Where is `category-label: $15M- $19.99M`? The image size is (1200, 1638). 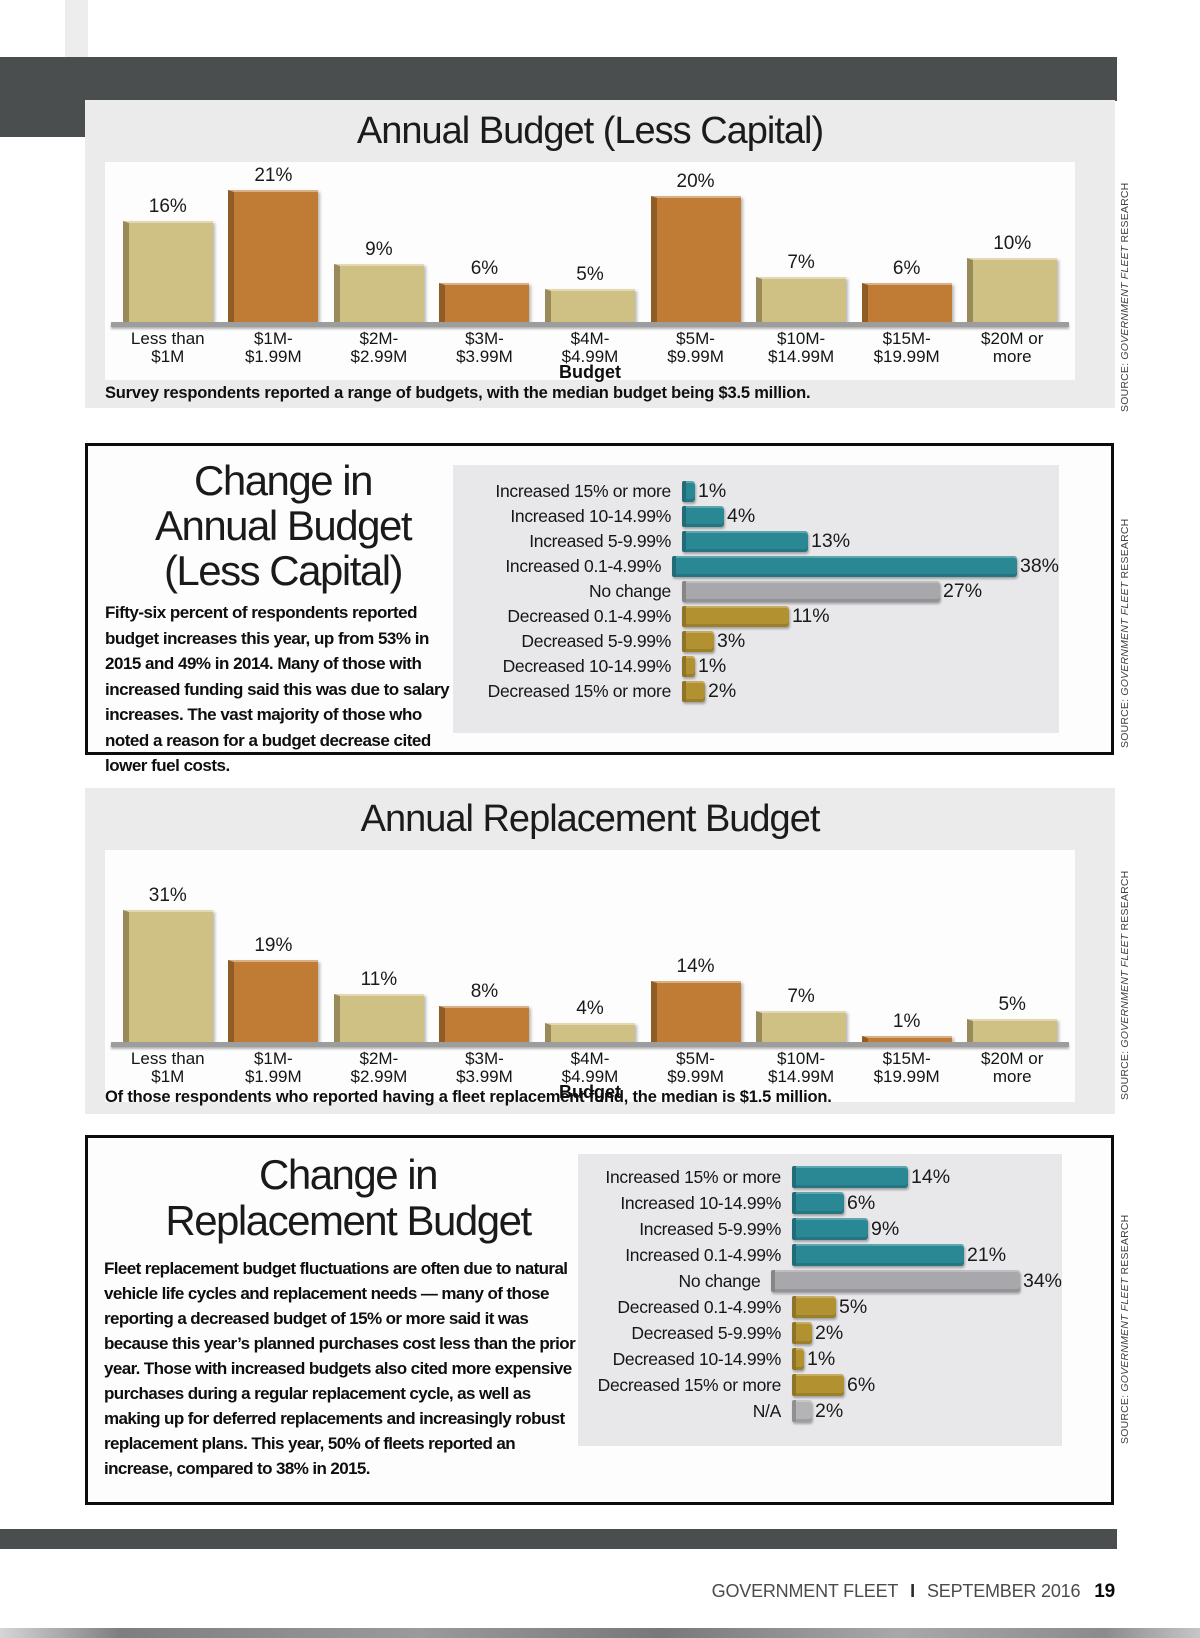 category-label: $15M- $19.99M is located at coordinates (906, 1067).